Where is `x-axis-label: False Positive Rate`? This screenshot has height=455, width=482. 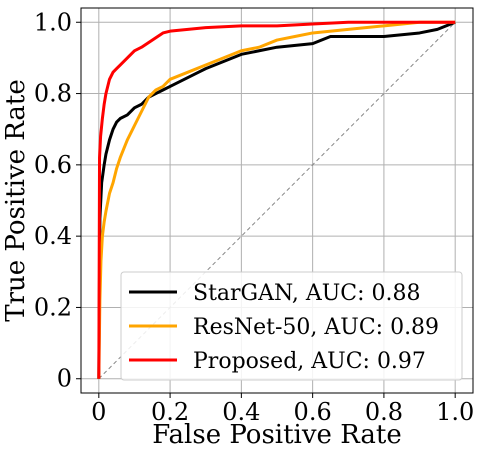
x-axis-label: False Positive Rate is located at coordinates (276, 435).